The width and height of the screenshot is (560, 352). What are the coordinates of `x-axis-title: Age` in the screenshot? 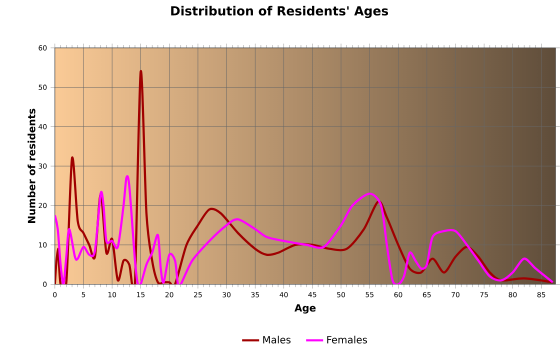 It's located at (305, 309).